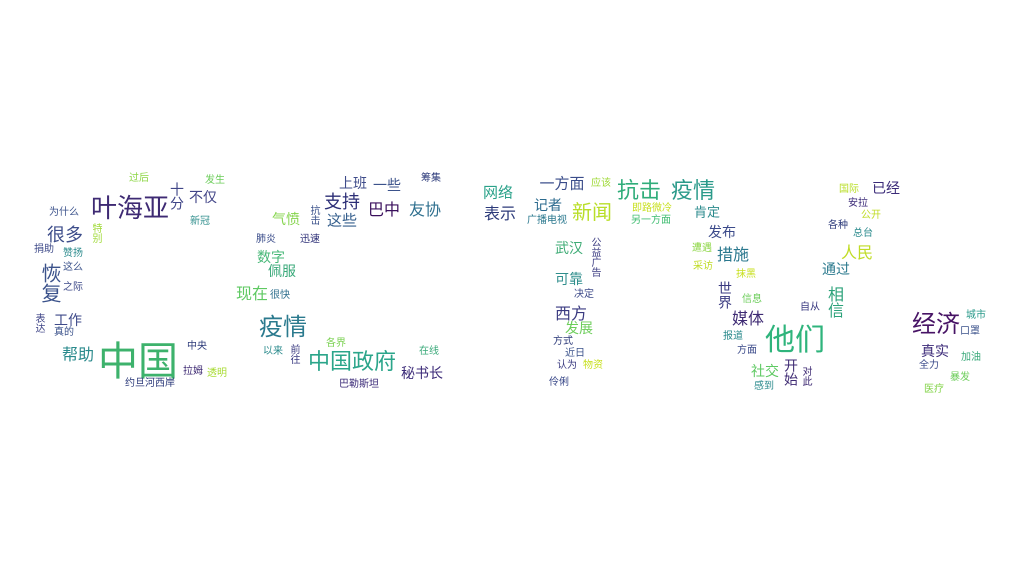  I want to click on word-yifangmian: 一方面, so click(562, 183).